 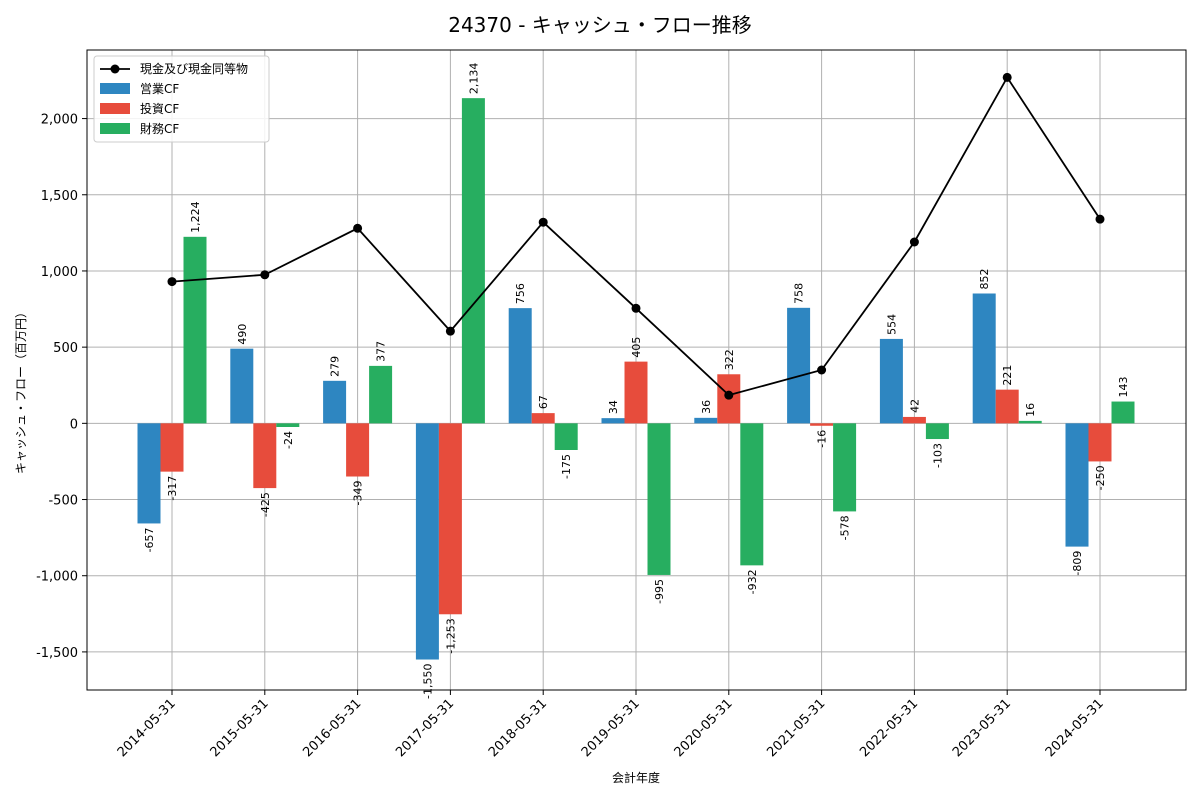 What do you see at coordinates (822, 439) in the screenshot?
I see `bar-value-label: -16` at bounding box center [822, 439].